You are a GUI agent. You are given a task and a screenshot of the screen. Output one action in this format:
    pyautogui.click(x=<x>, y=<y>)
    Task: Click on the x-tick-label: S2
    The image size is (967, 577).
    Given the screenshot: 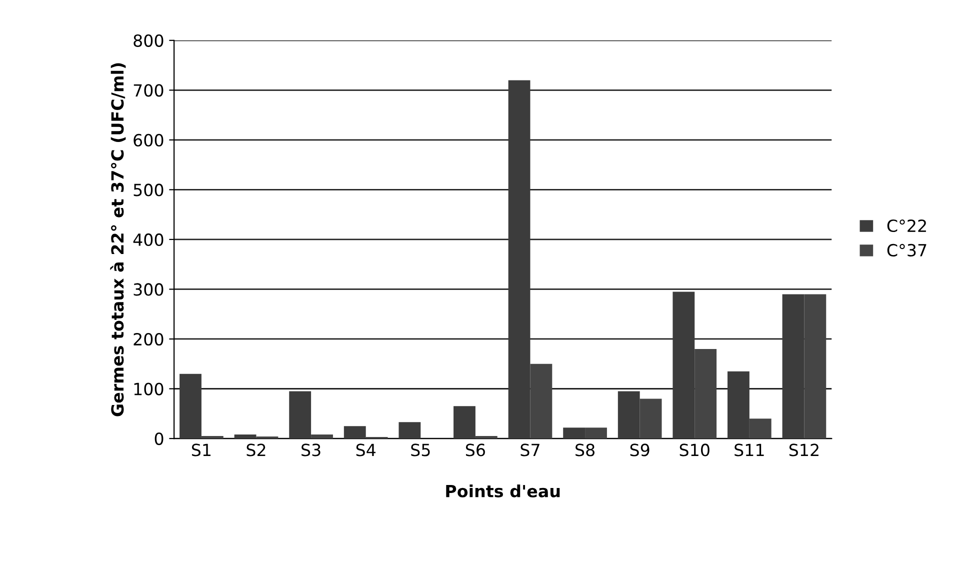 What is the action you would take?
    pyautogui.click(x=256, y=450)
    